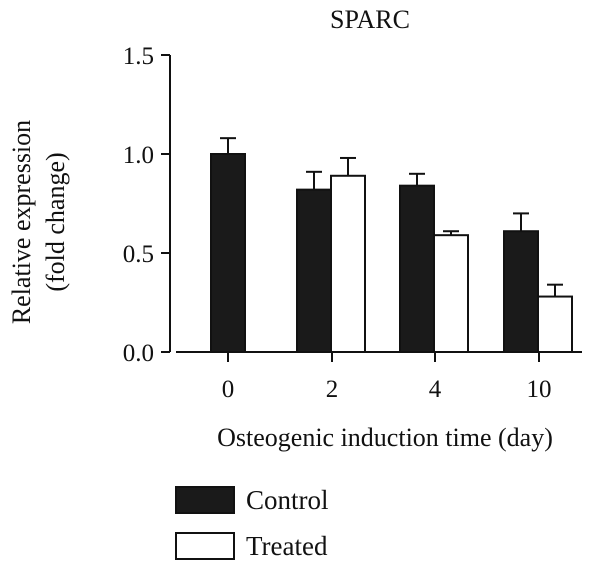 This screenshot has height=574, width=600. Describe the element at coordinates (252, 523) in the screenshot. I see `legend: Control Treated` at that location.